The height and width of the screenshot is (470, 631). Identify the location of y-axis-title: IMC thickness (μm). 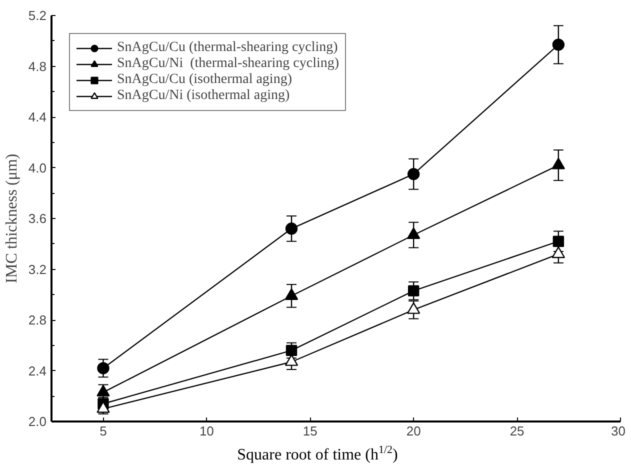
(11, 219).